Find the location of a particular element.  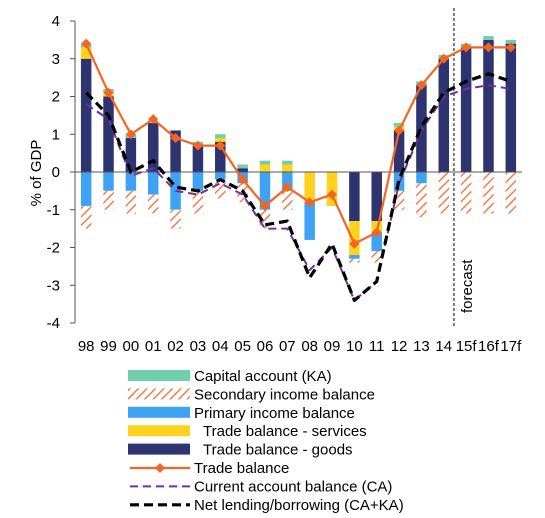

legend-symbol-secondary-income is located at coordinates (159, 394).